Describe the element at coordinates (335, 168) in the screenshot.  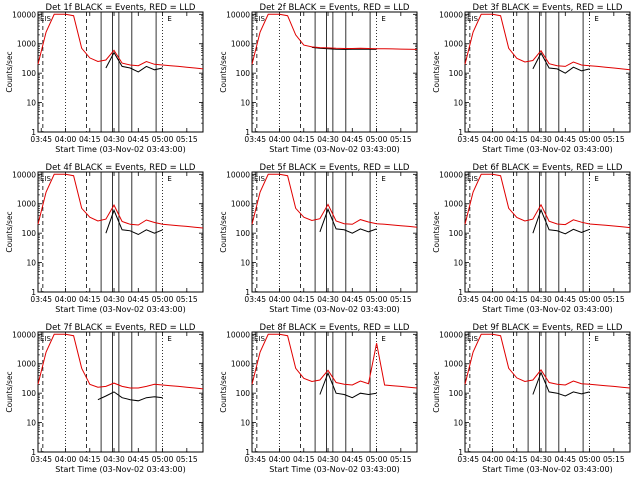
I see `panel-title: Det 5f BLACK = Events, RED = LLD` at that location.